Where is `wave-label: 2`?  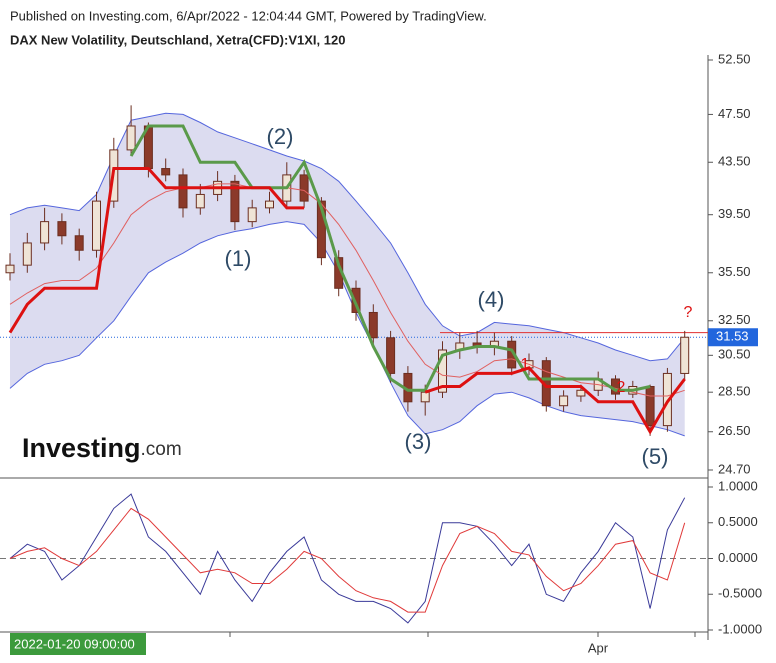
wave-label: 2 is located at coordinates (621, 387).